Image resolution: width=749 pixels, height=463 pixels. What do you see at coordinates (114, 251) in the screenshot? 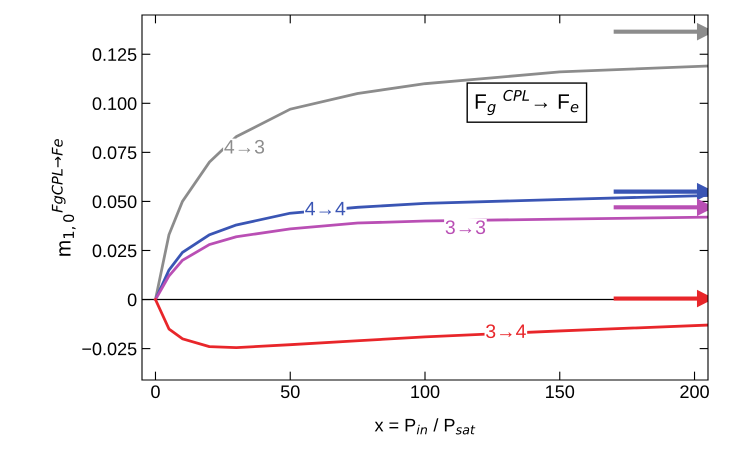
I see `y-tick-label: 0.025` at bounding box center [114, 251].